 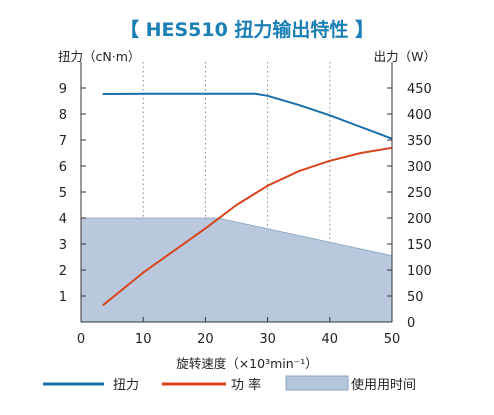 I want to click on x-tick-label: 40, so click(x=330, y=339).